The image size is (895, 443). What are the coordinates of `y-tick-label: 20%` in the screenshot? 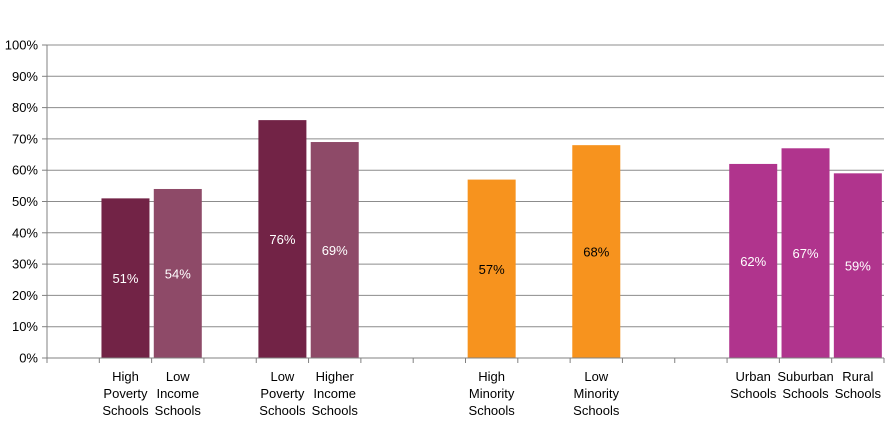 It's located at (25, 295).